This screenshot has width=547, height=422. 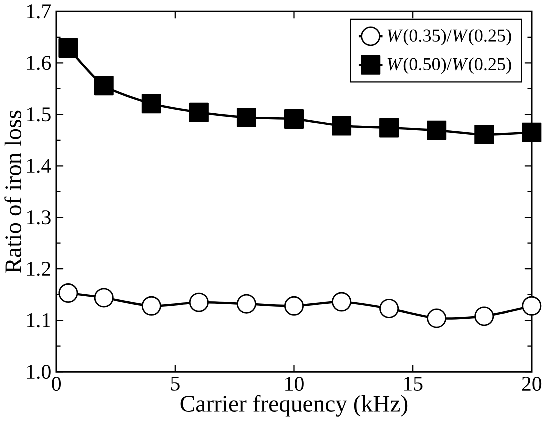 What do you see at coordinates (532, 384) in the screenshot?
I see `x-tick-label: 20` at bounding box center [532, 384].